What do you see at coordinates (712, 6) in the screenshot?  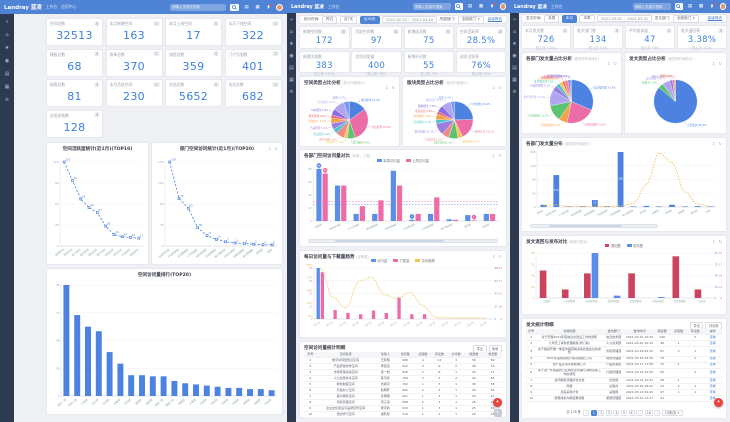 I see `bell-icon: ◗` at bounding box center [712, 6].